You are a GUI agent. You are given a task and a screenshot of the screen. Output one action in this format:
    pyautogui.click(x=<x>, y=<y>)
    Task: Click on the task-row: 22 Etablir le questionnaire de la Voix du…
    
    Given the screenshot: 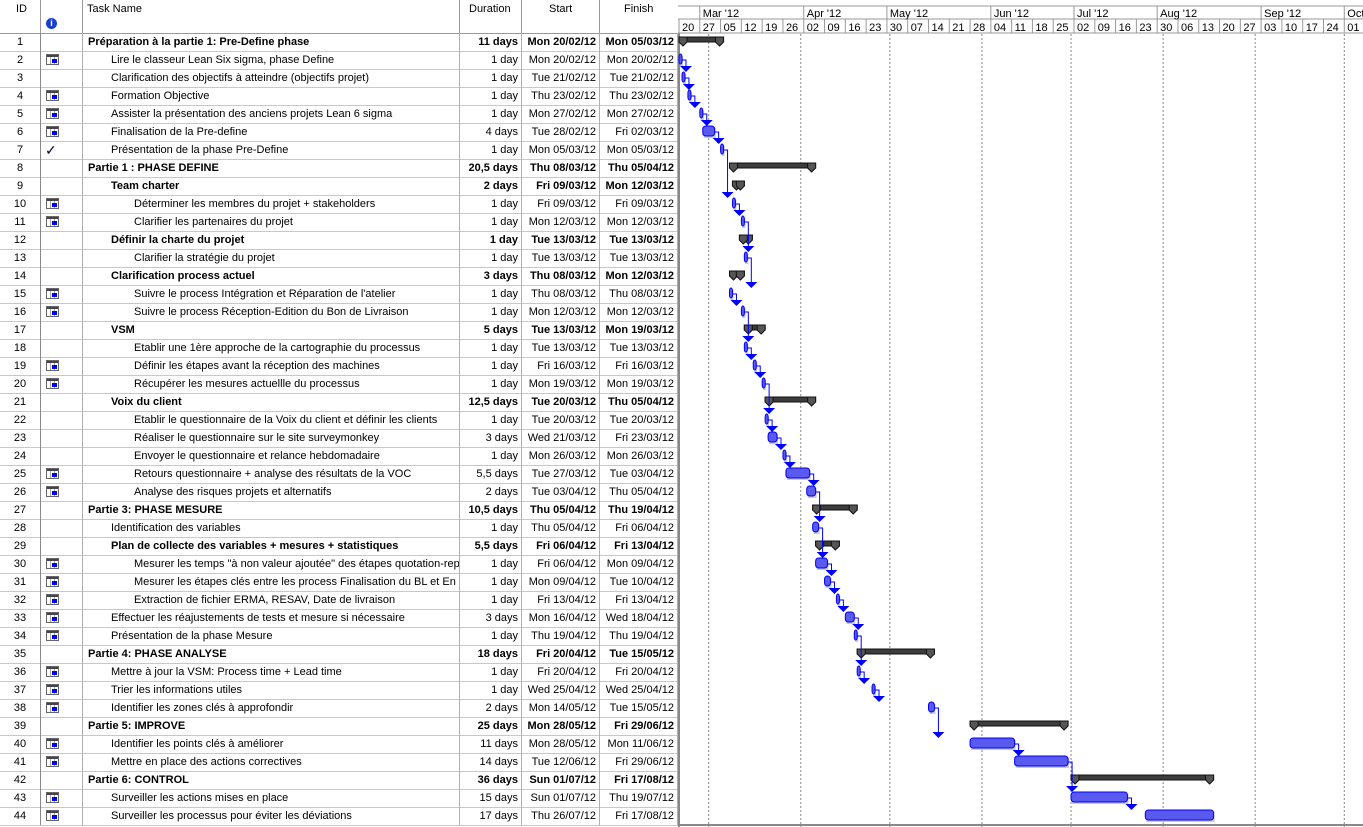 What is the action you would take?
    pyautogui.click(x=339, y=420)
    